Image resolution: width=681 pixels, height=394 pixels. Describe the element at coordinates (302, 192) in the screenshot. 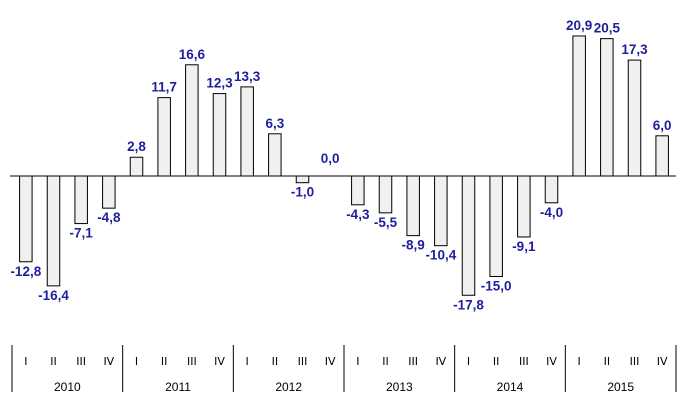

I see `data-label: -1,0` at that location.